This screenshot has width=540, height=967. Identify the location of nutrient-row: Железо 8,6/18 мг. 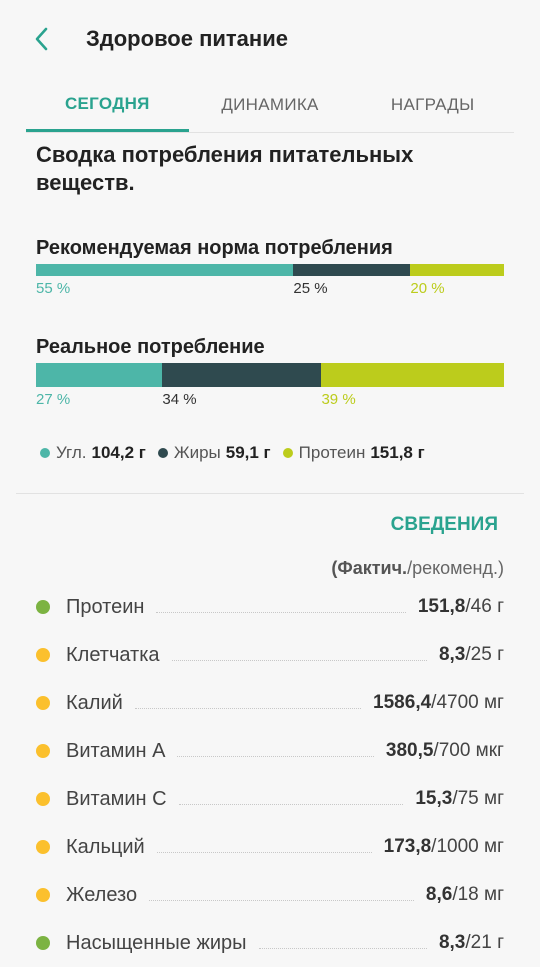
(270, 895).